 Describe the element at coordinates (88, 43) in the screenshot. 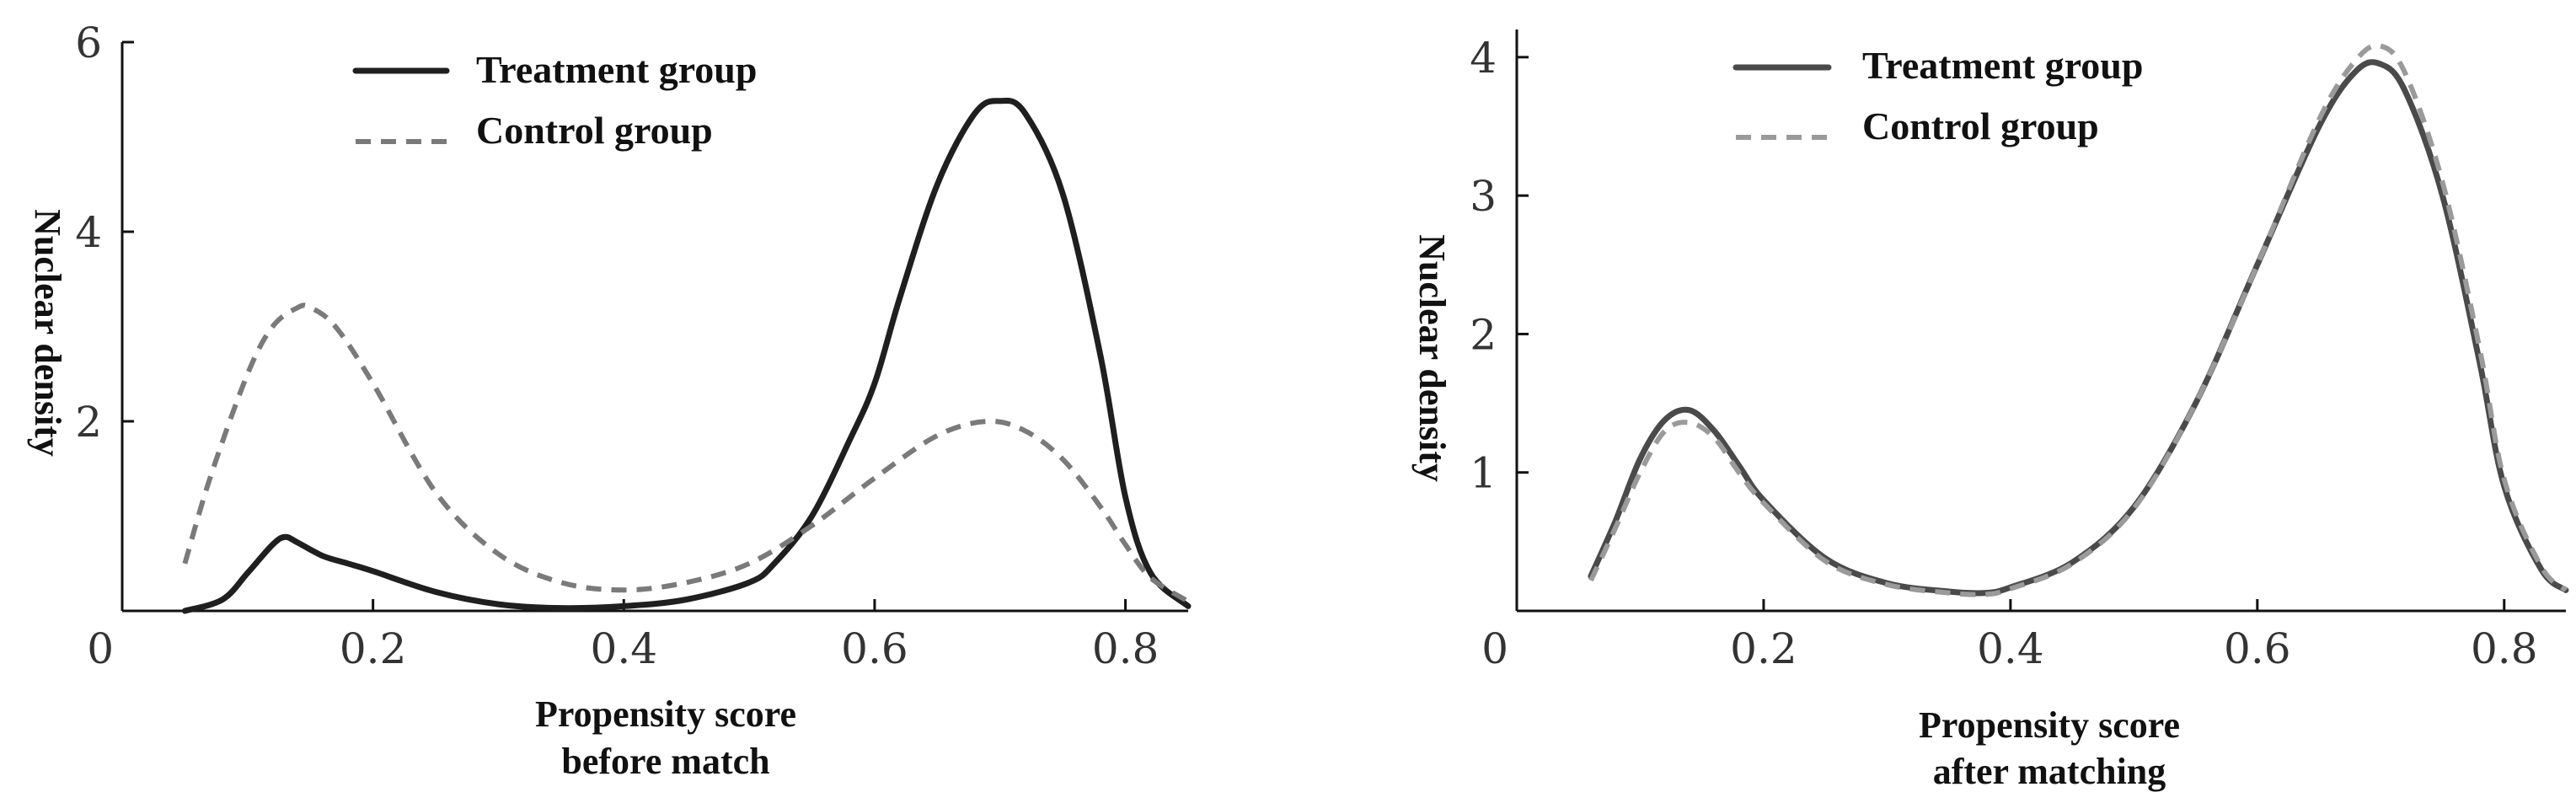

I see `y-tick-label: 6` at that location.